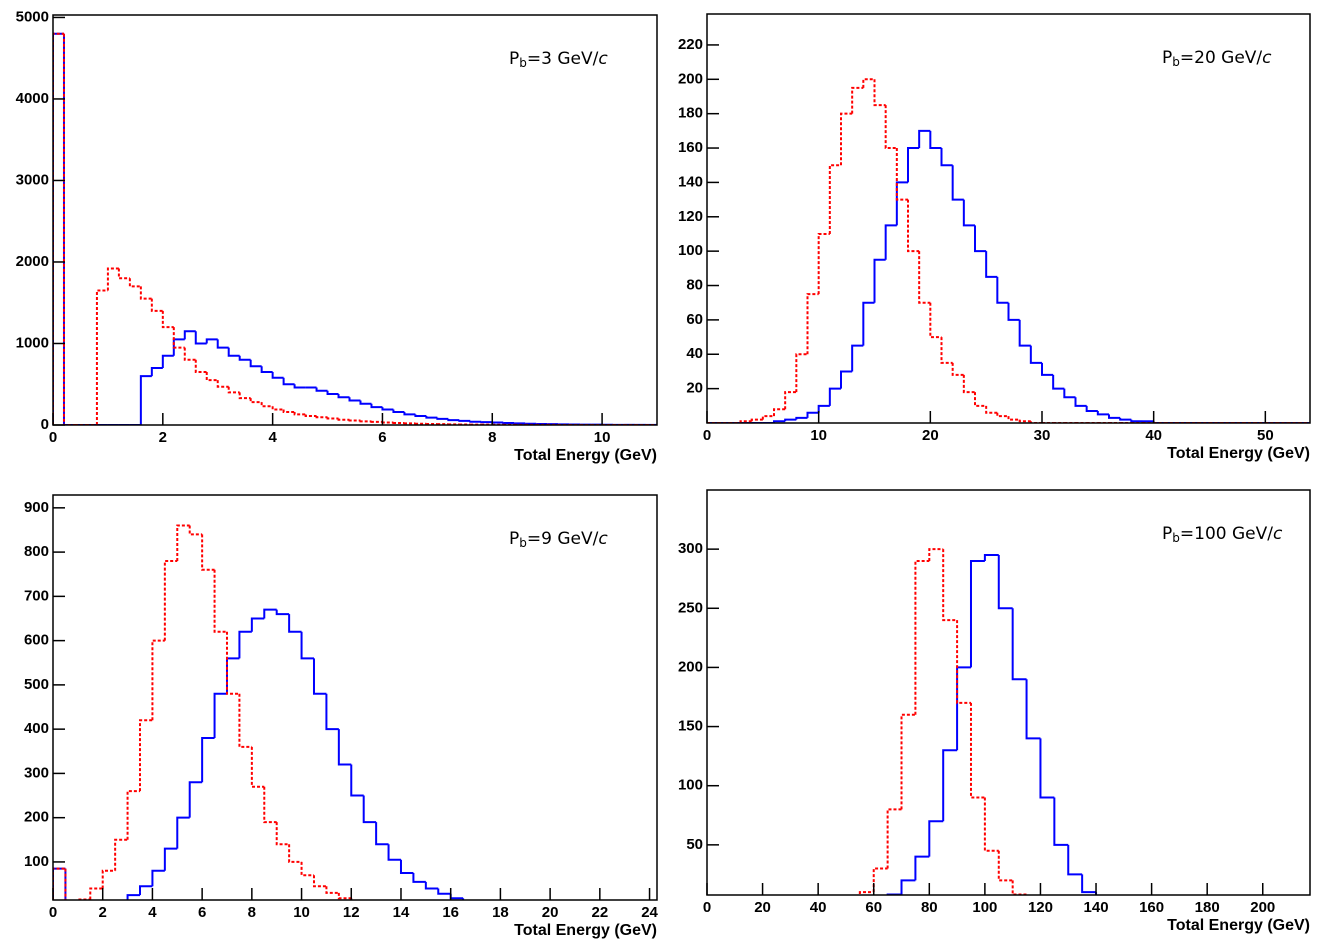 This screenshot has width=1325, height=946. What do you see at coordinates (707, 907) in the screenshot?
I see `x-tick-label: 0` at bounding box center [707, 907].